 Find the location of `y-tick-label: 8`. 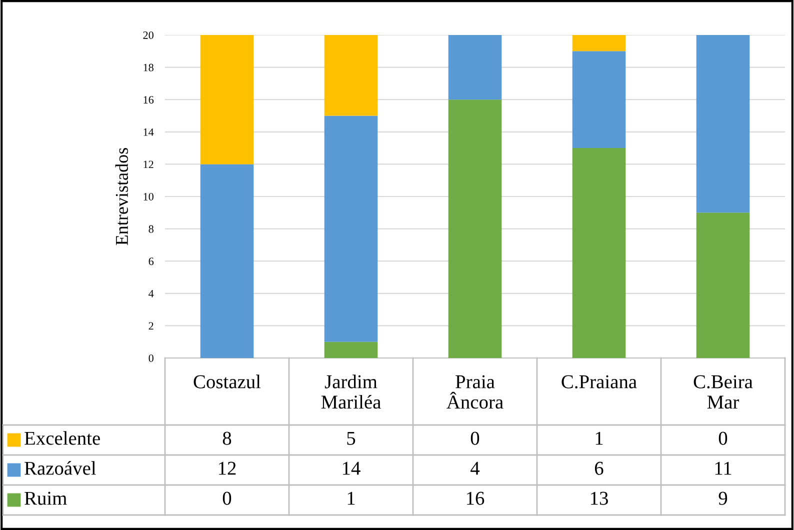

y-tick-label: 8 is located at coordinates (151, 229).